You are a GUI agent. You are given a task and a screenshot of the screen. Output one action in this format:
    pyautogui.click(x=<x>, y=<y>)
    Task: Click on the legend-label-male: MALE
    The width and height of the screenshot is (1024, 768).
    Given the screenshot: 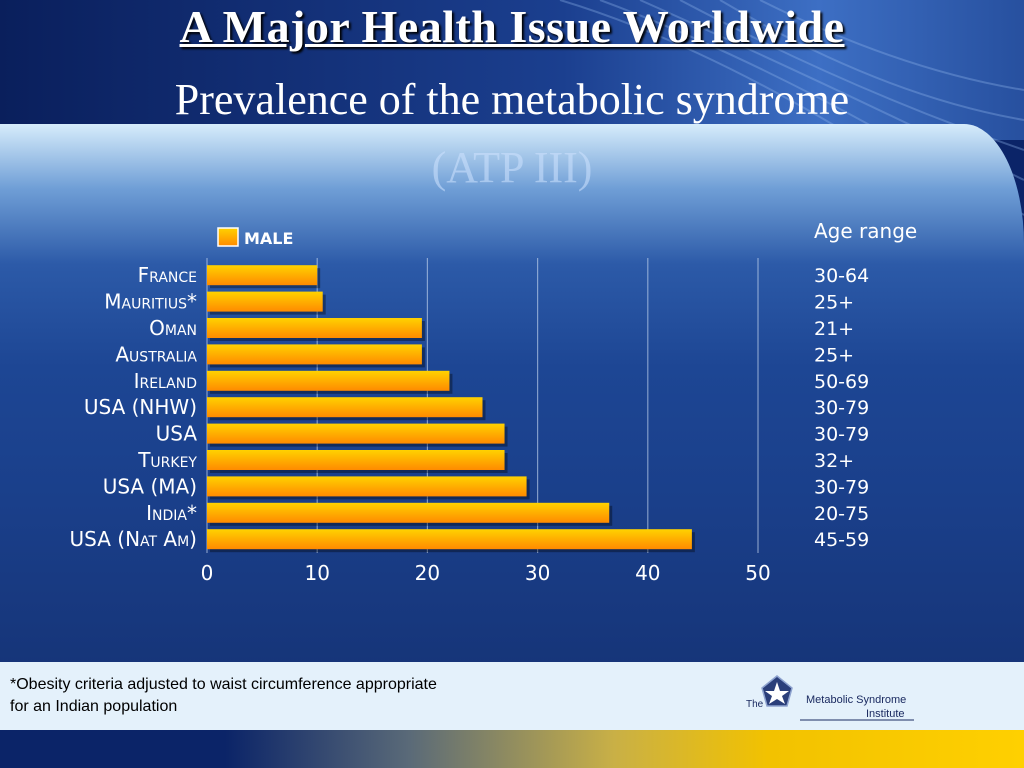 What is the action you would take?
    pyautogui.click(x=268, y=238)
    